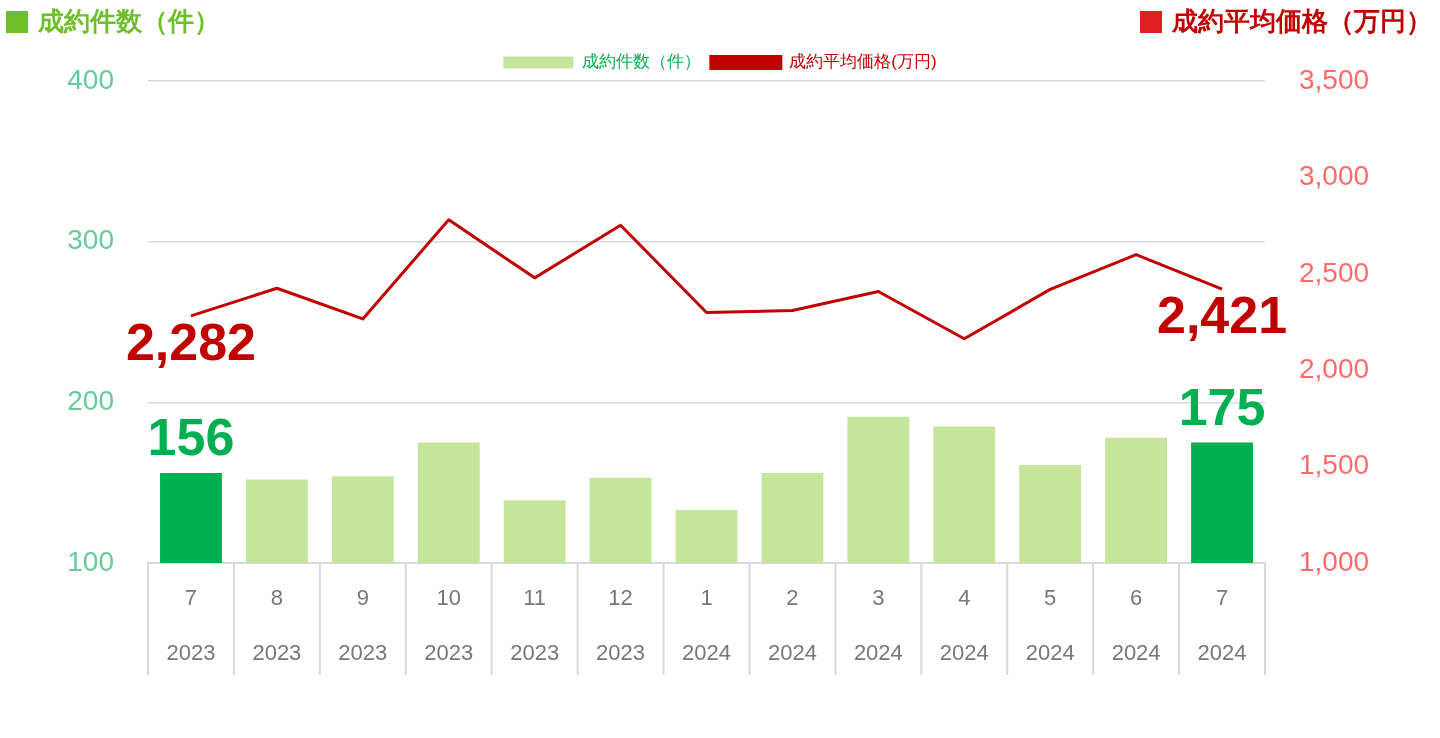 This screenshot has width=1440, height=738. What do you see at coordinates (1334, 272) in the screenshot?
I see `y2-tick-label: 2,500` at bounding box center [1334, 272].